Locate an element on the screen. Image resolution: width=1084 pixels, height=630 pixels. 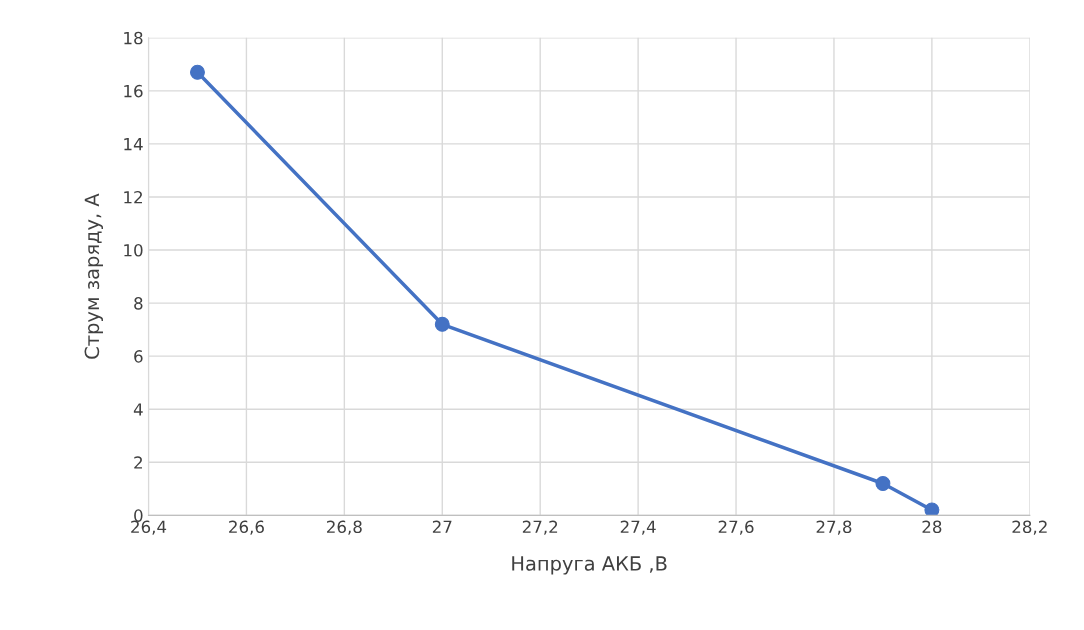
y-tick-label: 0 is located at coordinates (138, 515).